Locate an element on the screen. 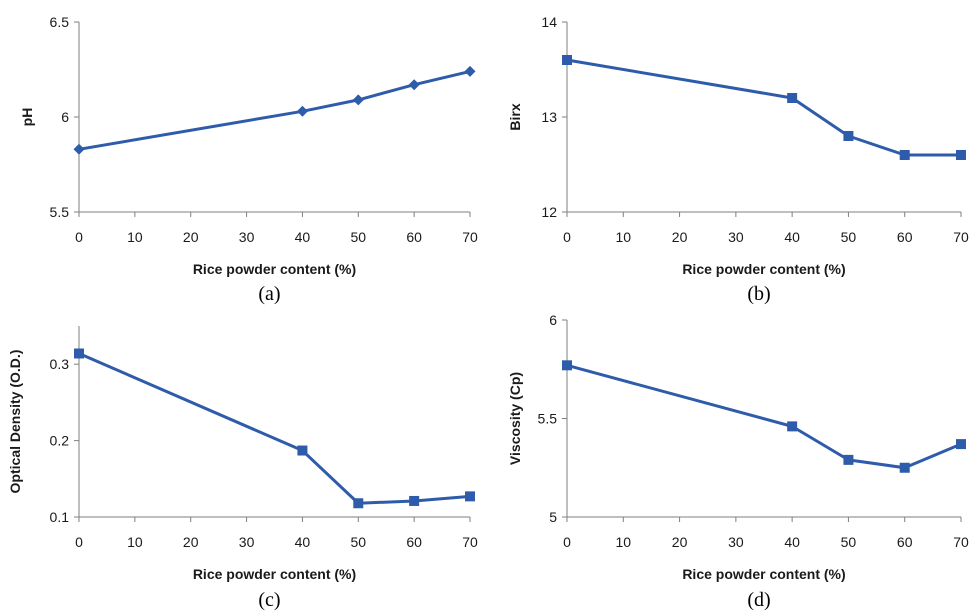 This screenshot has width=971, height=613. chart-a-x-tick-label: 30 is located at coordinates (247, 237).